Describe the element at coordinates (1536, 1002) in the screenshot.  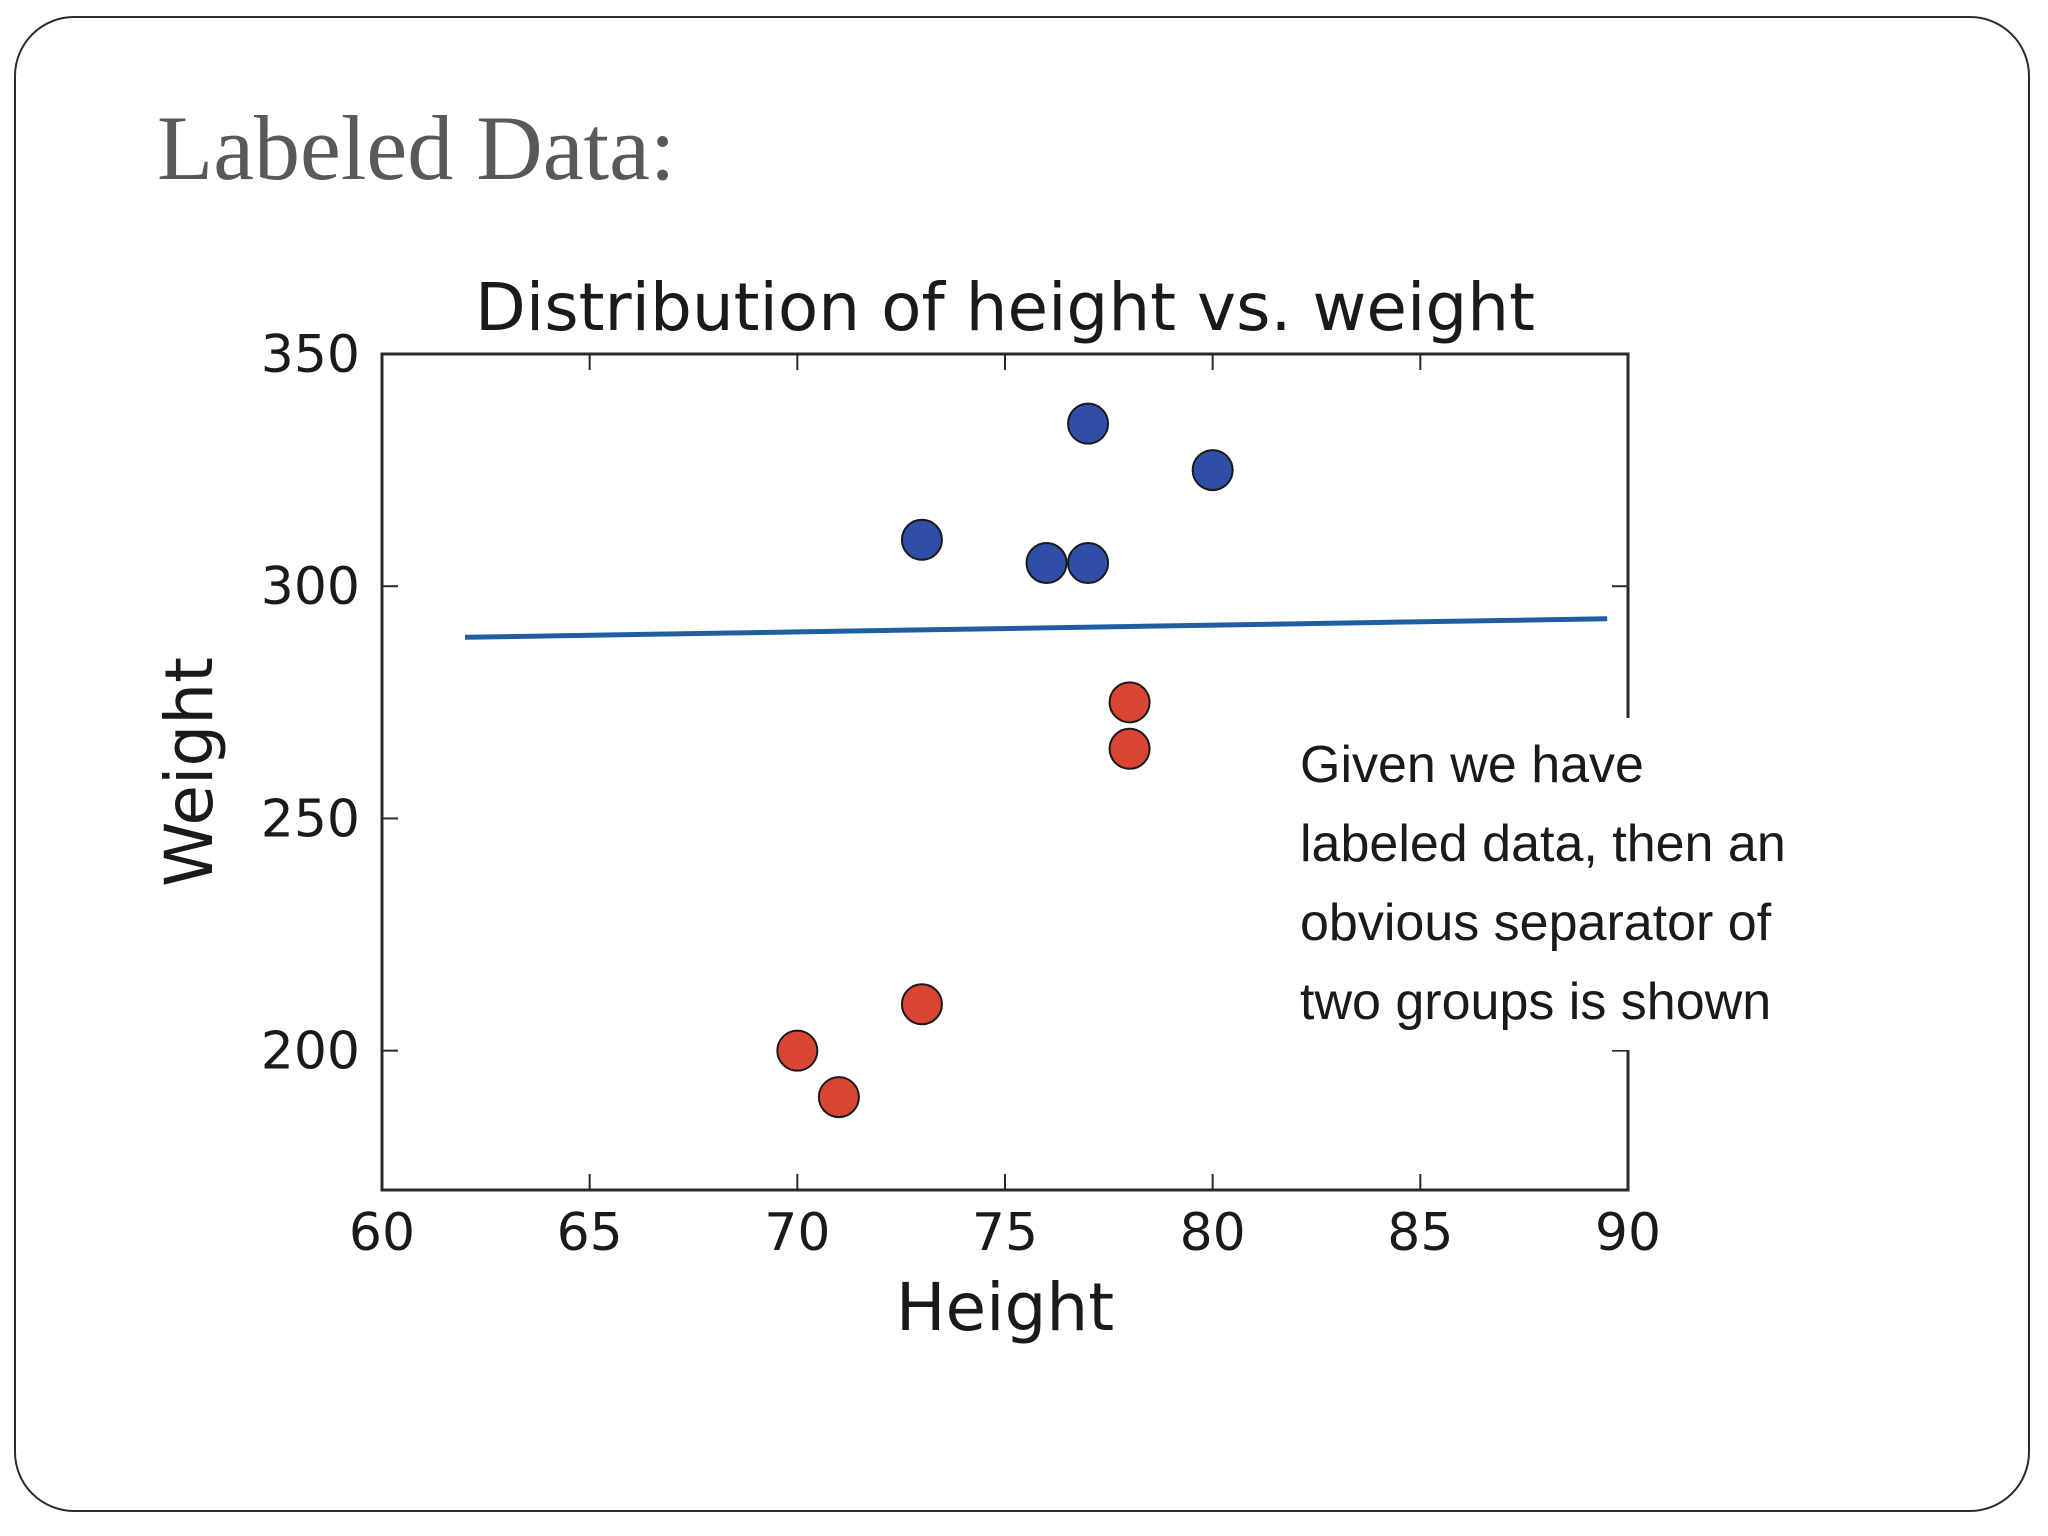
I see `annotation-line: two groups is shown` at that location.